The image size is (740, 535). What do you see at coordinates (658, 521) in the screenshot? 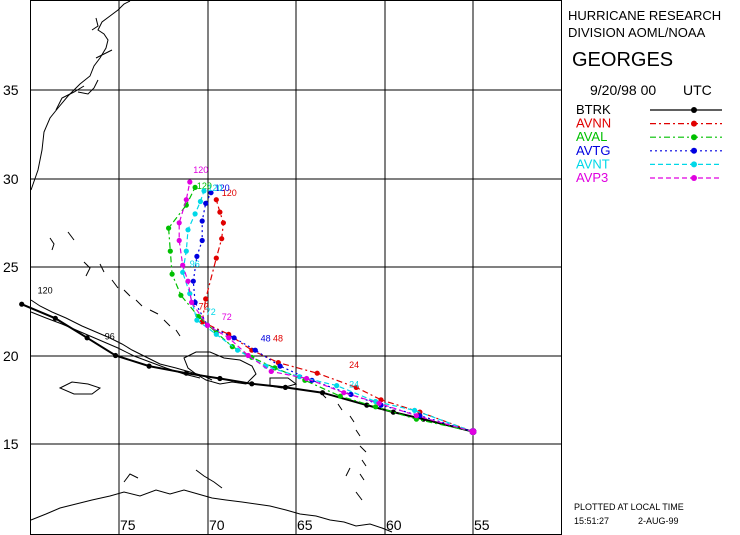
I see `plot-date: 2-AUG-99` at bounding box center [658, 521].